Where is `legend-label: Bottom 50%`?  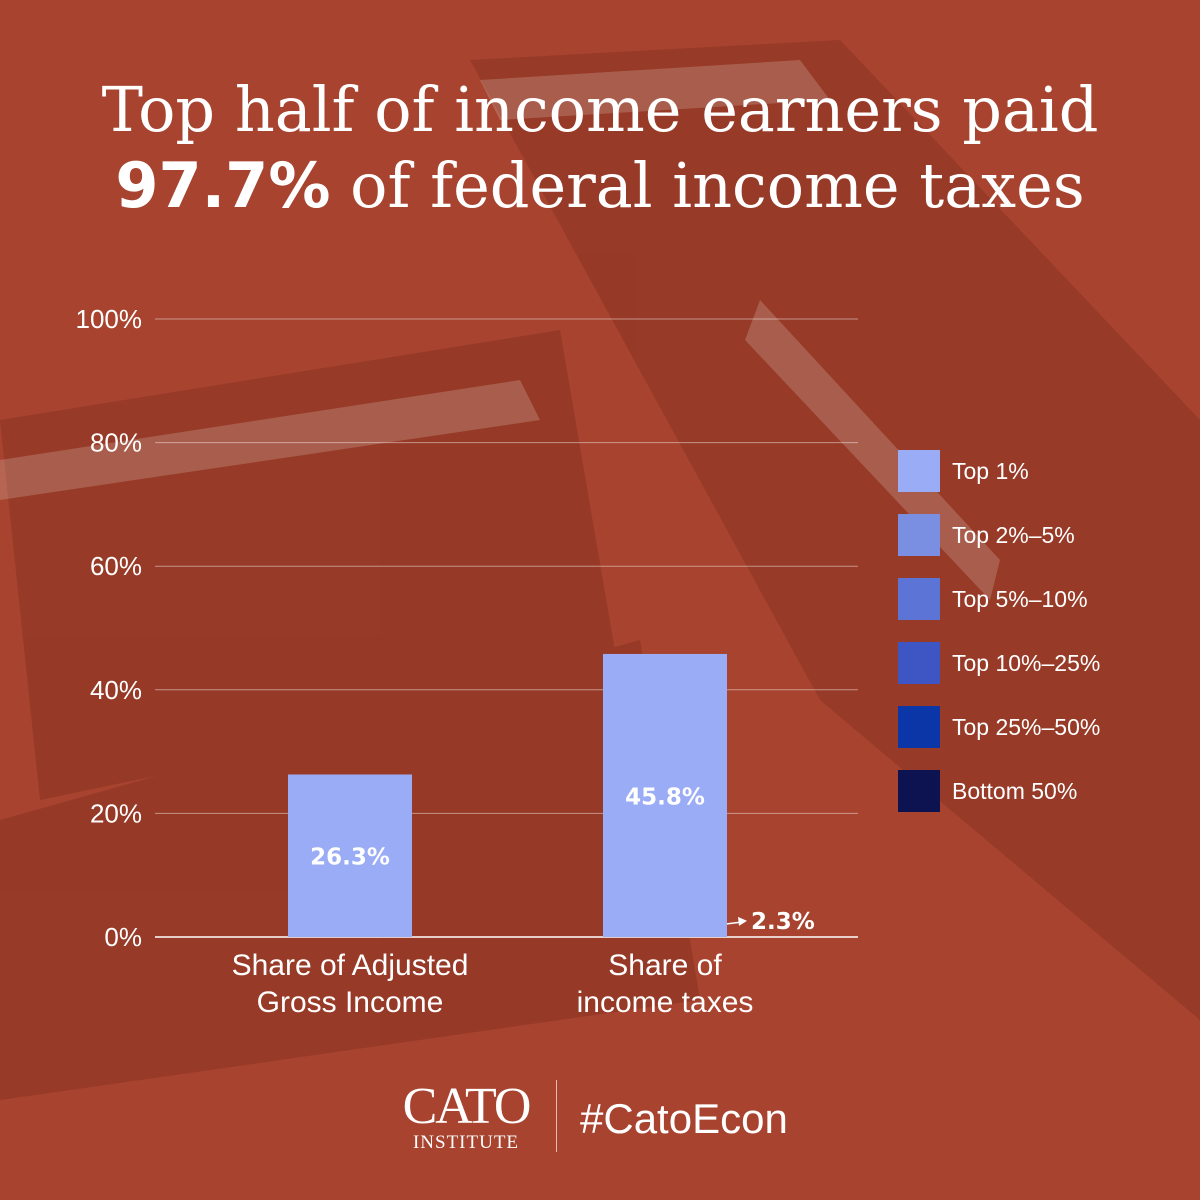
legend-label: Bottom 50% is located at coordinates (1014, 791).